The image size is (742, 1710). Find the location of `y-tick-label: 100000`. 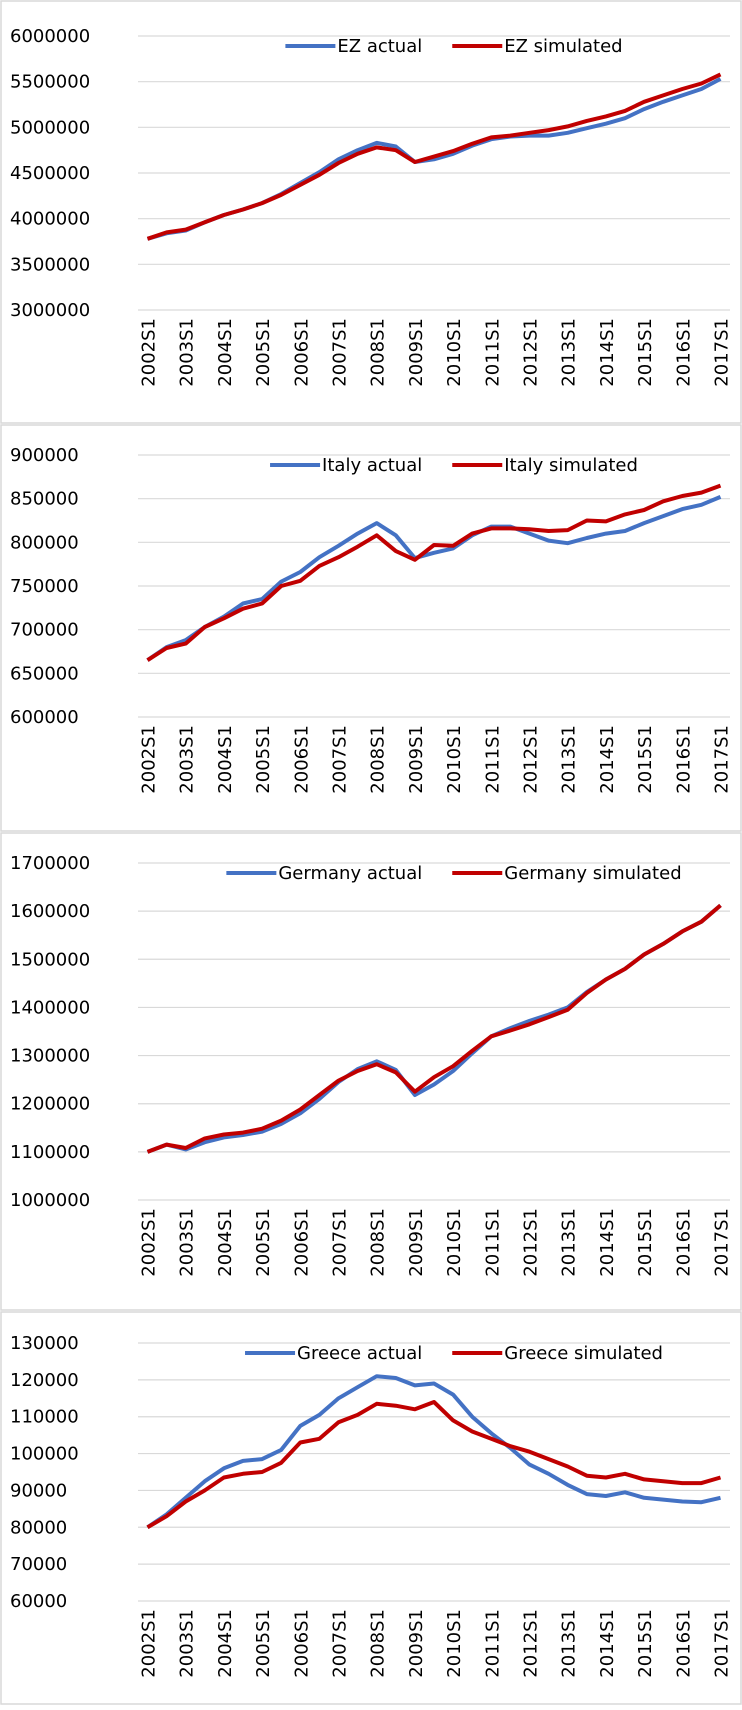

y-tick-label: 100000 is located at coordinates (44, 1454).